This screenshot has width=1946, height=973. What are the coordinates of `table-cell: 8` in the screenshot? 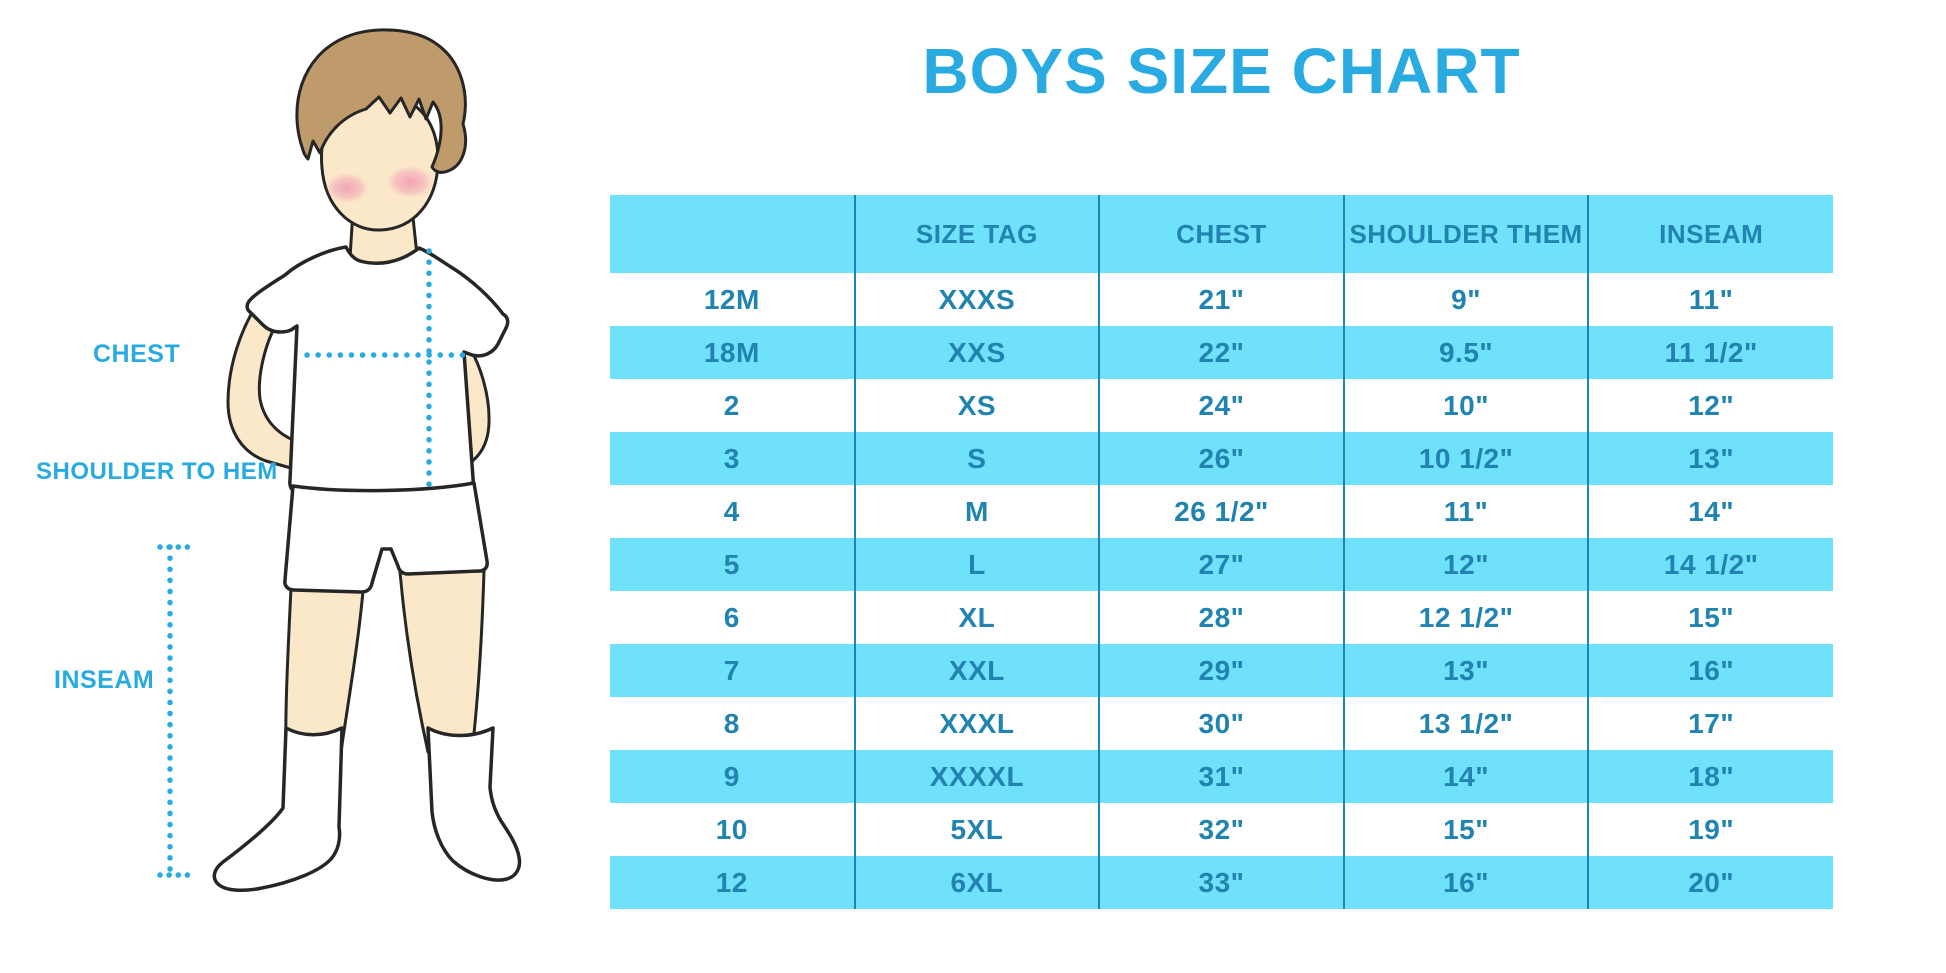 It's located at (731, 723).